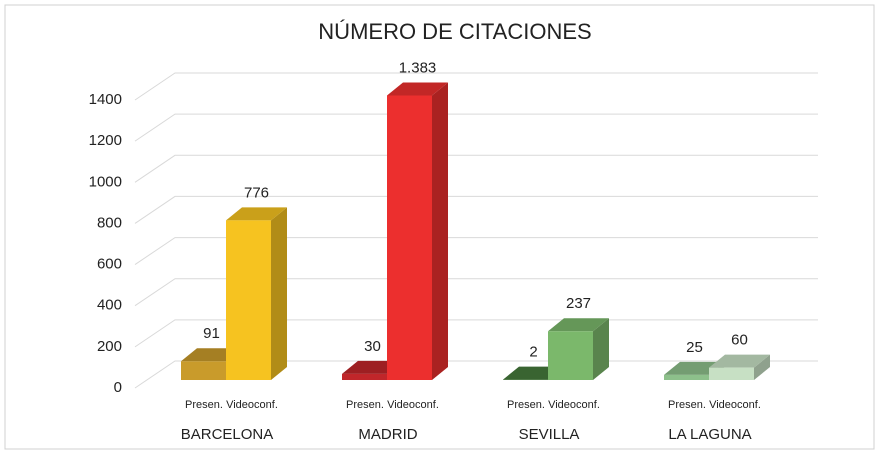 The height and width of the screenshot is (455, 880). Describe the element at coordinates (578, 303) in the screenshot. I see `value-label: 237` at that location.